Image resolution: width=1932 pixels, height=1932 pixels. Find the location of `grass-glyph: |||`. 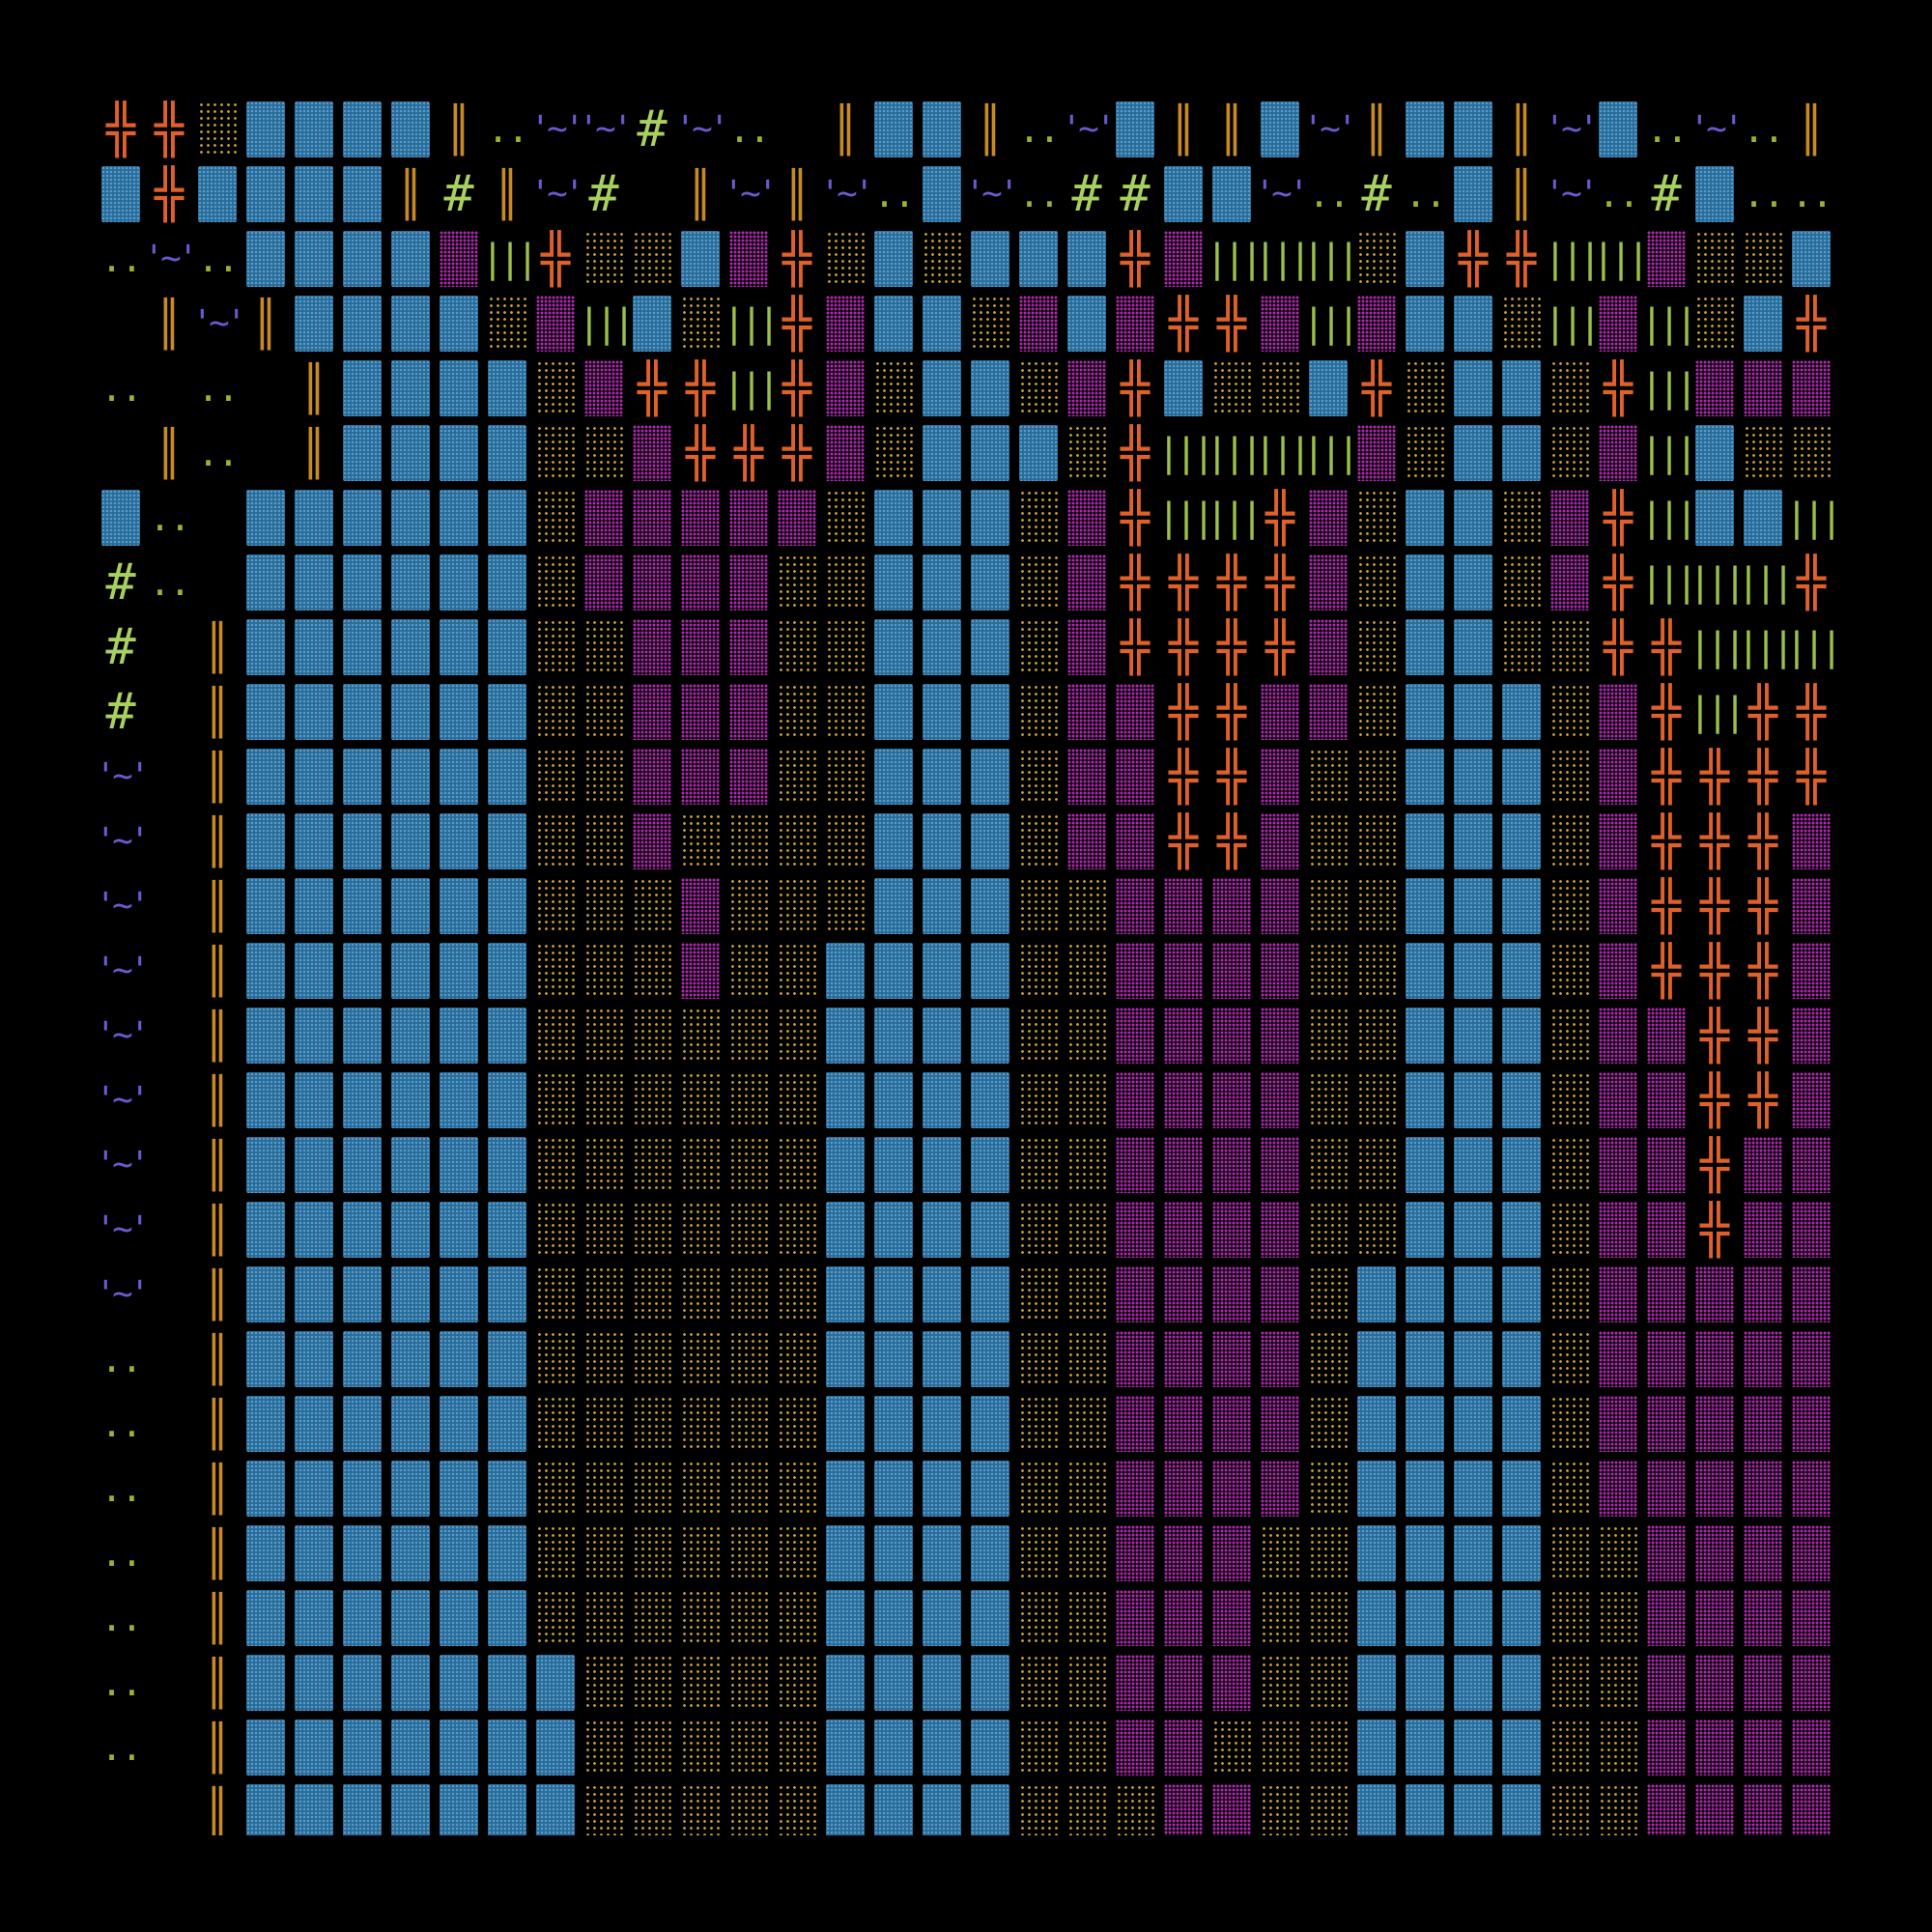

grass-glyph: ||| is located at coordinates (1809, 646).